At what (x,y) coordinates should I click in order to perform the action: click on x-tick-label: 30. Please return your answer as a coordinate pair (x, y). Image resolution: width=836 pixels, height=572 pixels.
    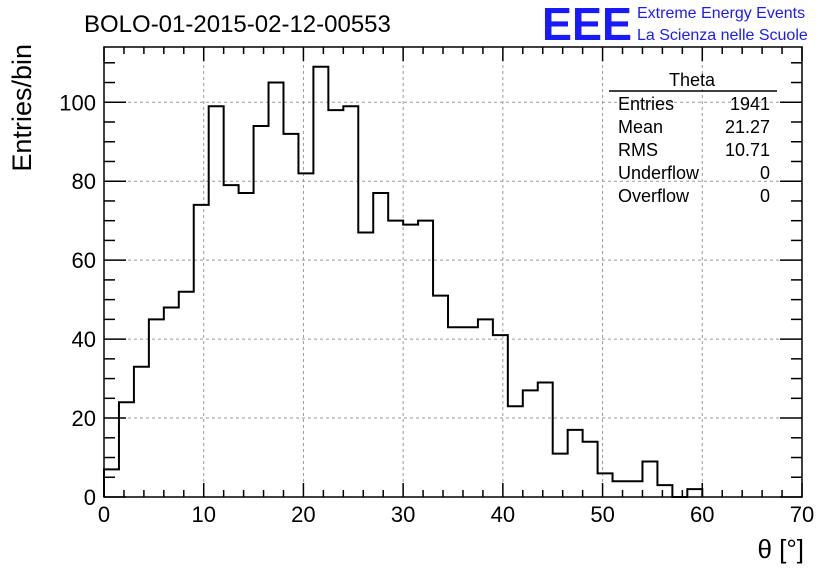
    Looking at the image, I should click on (403, 514).